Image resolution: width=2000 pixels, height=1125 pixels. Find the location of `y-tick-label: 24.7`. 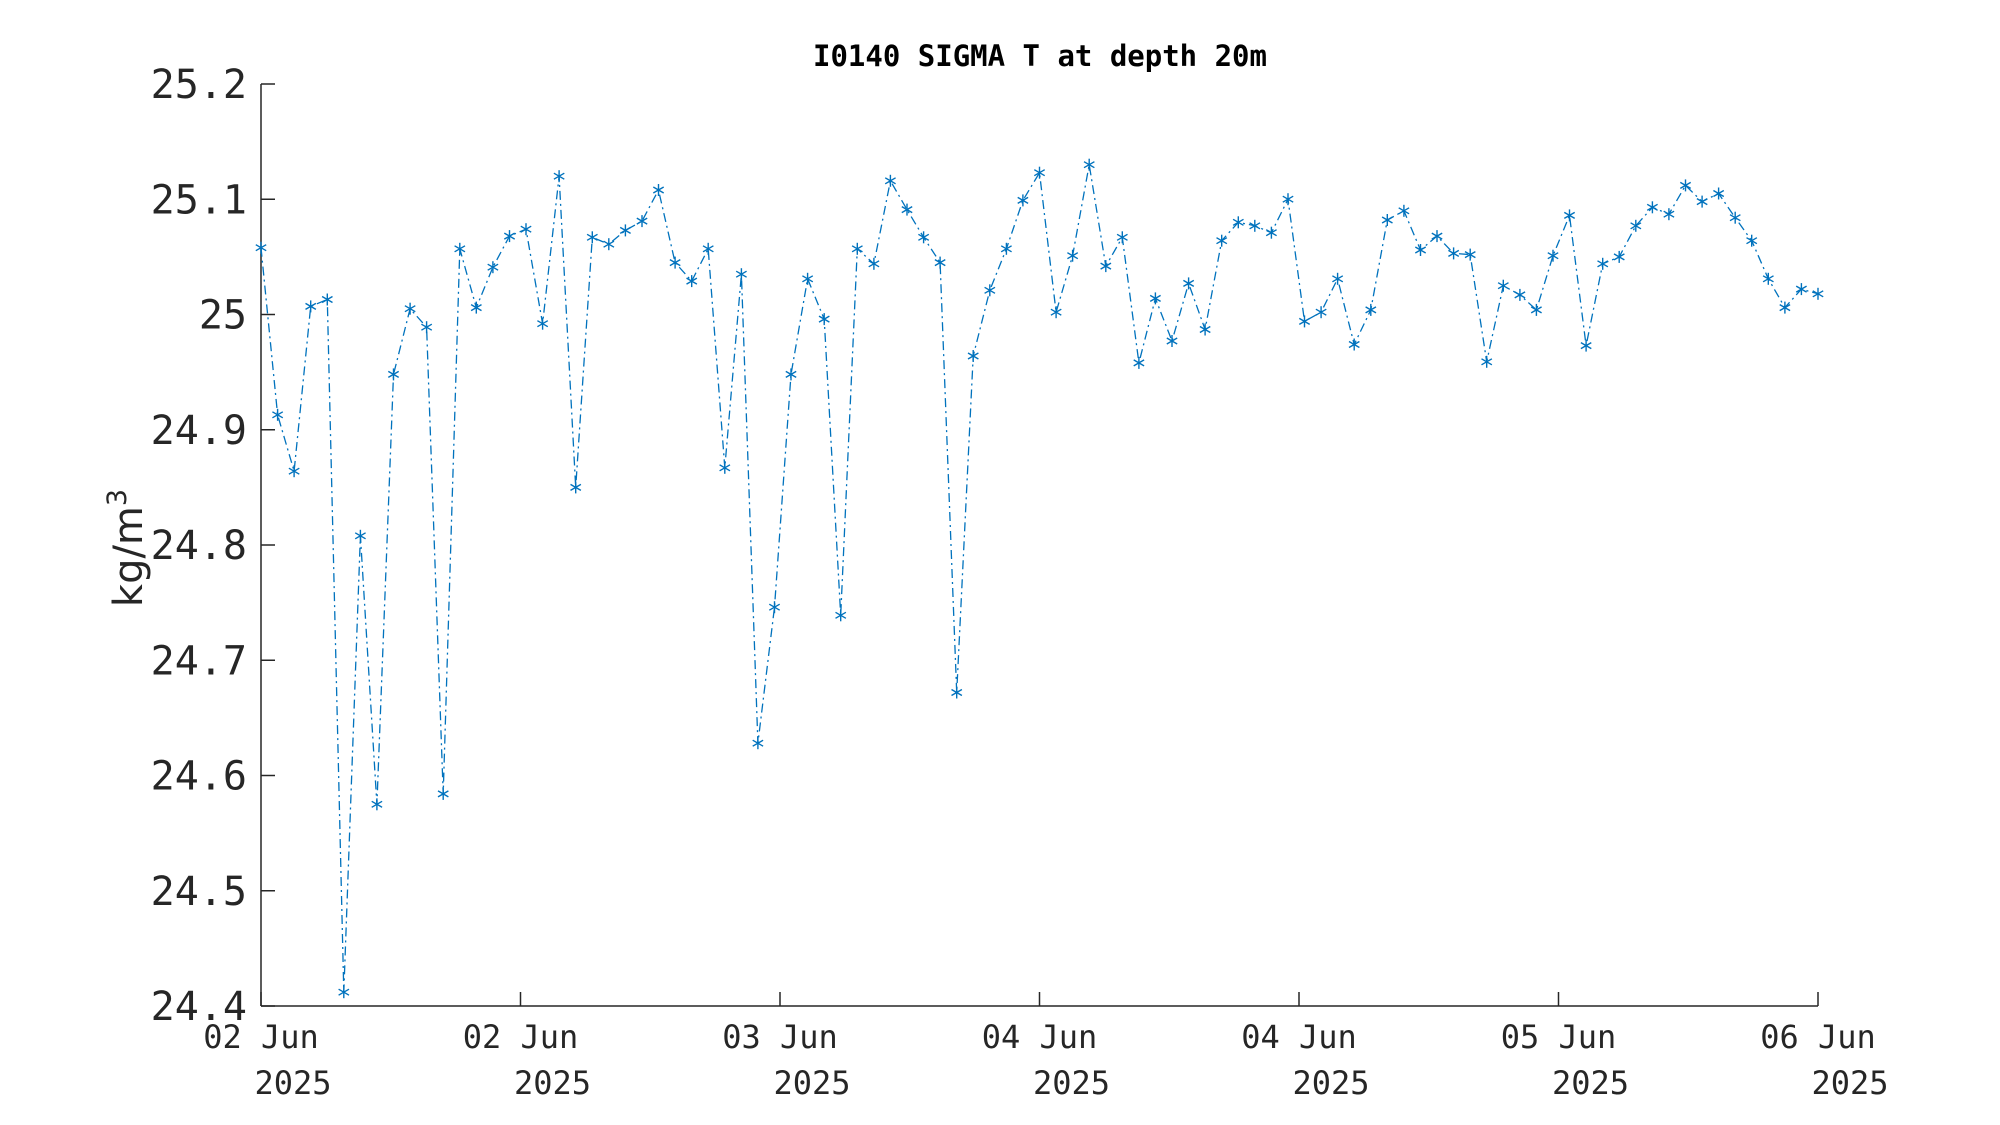

y-tick-label: 24.7 is located at coordinates (199, 661).